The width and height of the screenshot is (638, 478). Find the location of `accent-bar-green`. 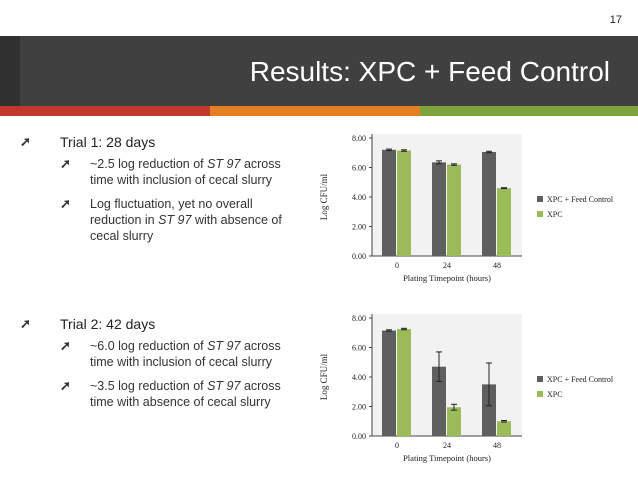

accent-bar-green is located at coordinates (529, 111).